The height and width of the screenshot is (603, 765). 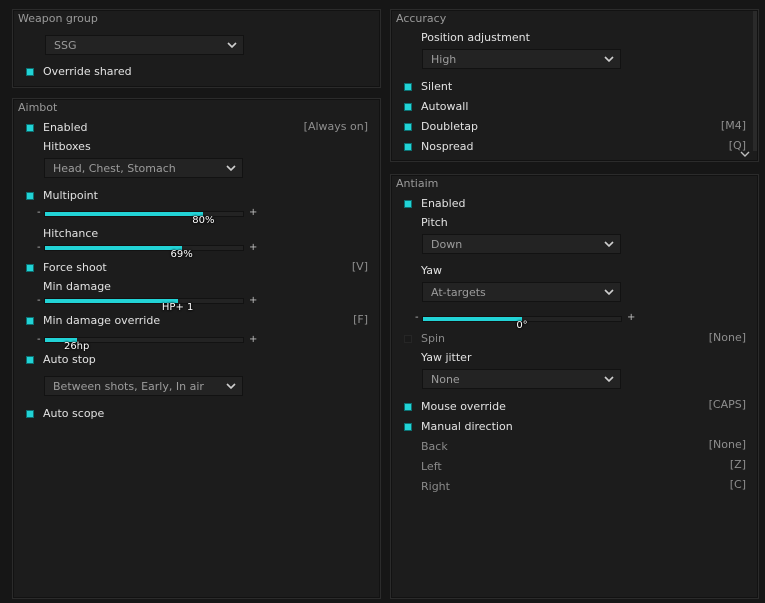 What do you see at coordinates (445, 379) in the screenshot?
I see `yaw-jitter-dropdown-value: None` at bounding box center [445, 379].